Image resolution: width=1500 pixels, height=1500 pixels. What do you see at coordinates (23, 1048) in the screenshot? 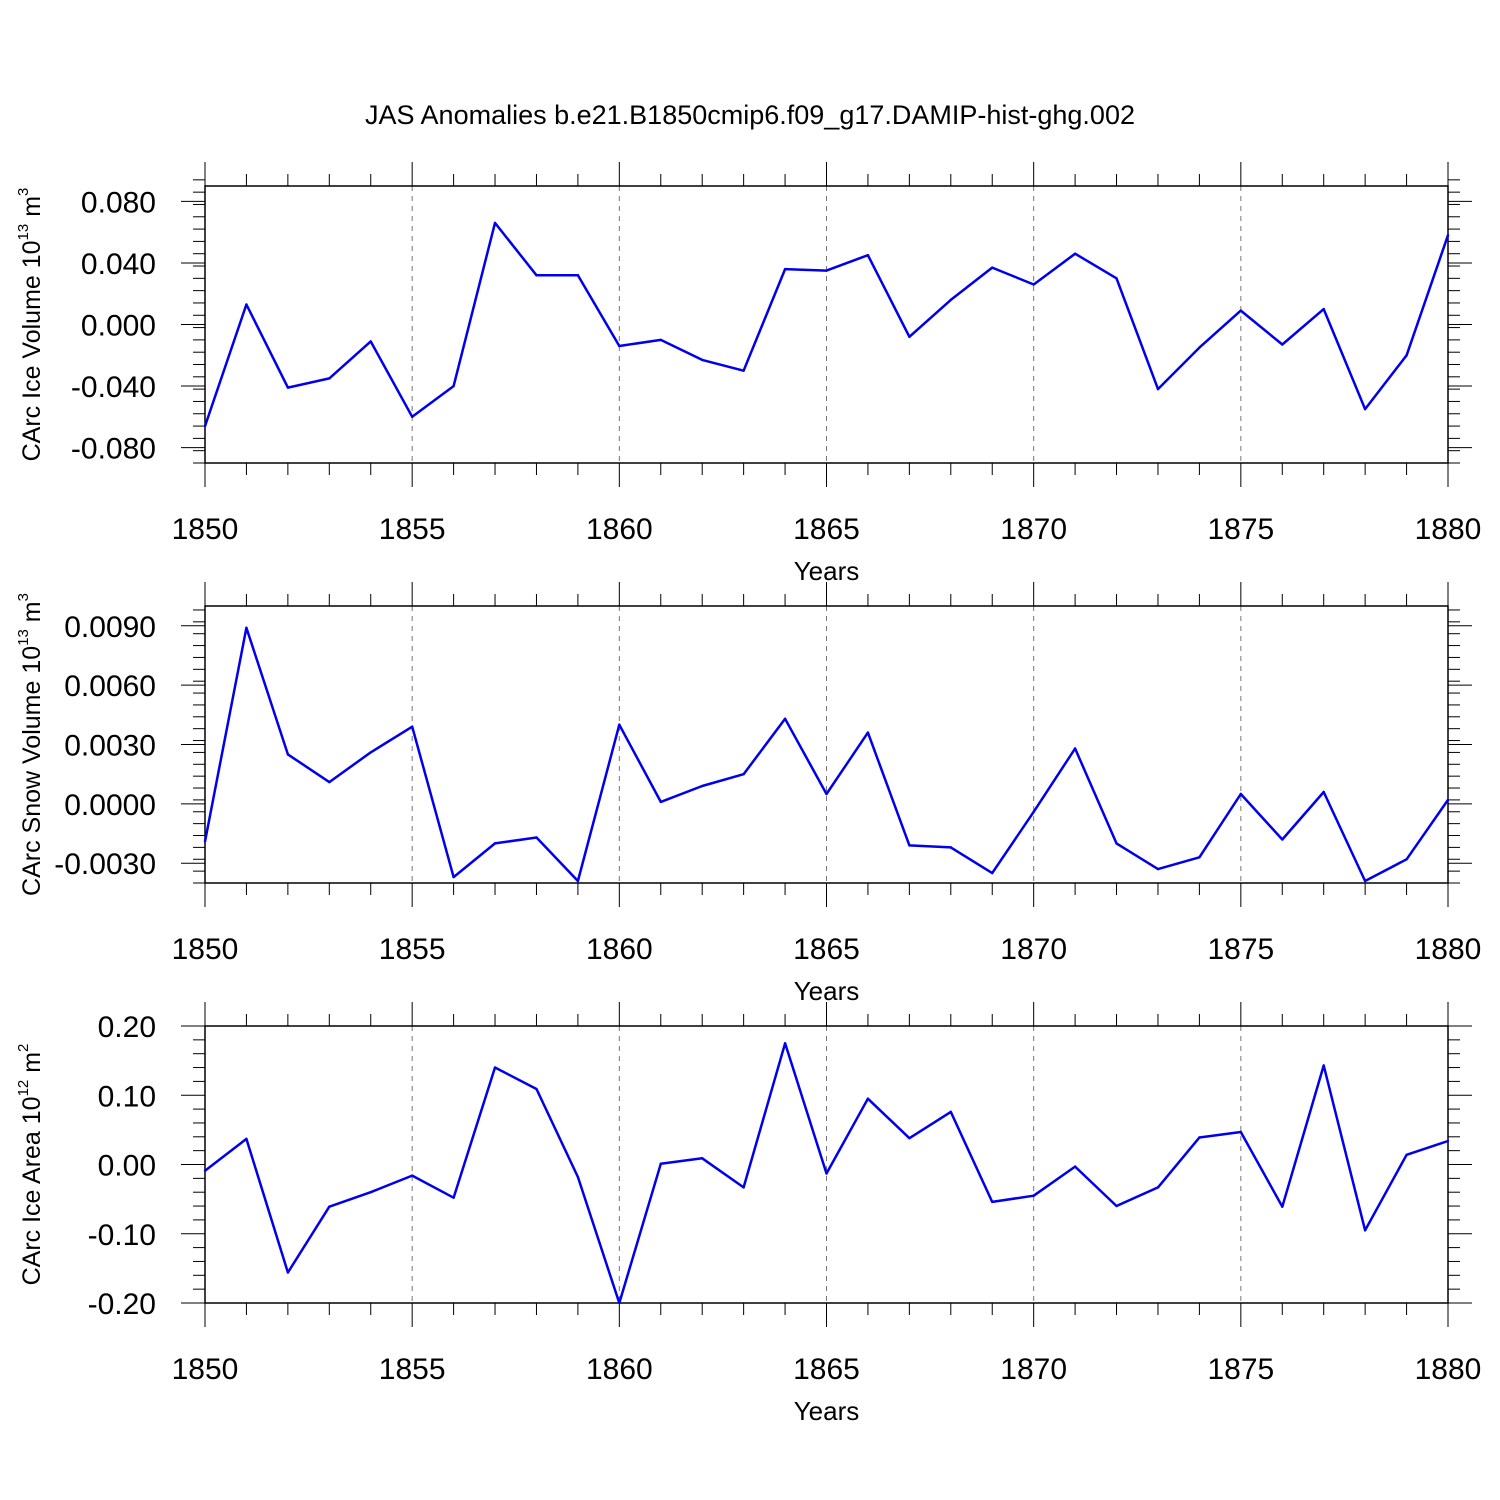
I see `y-axis-title-unit-exponent: 2` at bounding box center [23, 1048].